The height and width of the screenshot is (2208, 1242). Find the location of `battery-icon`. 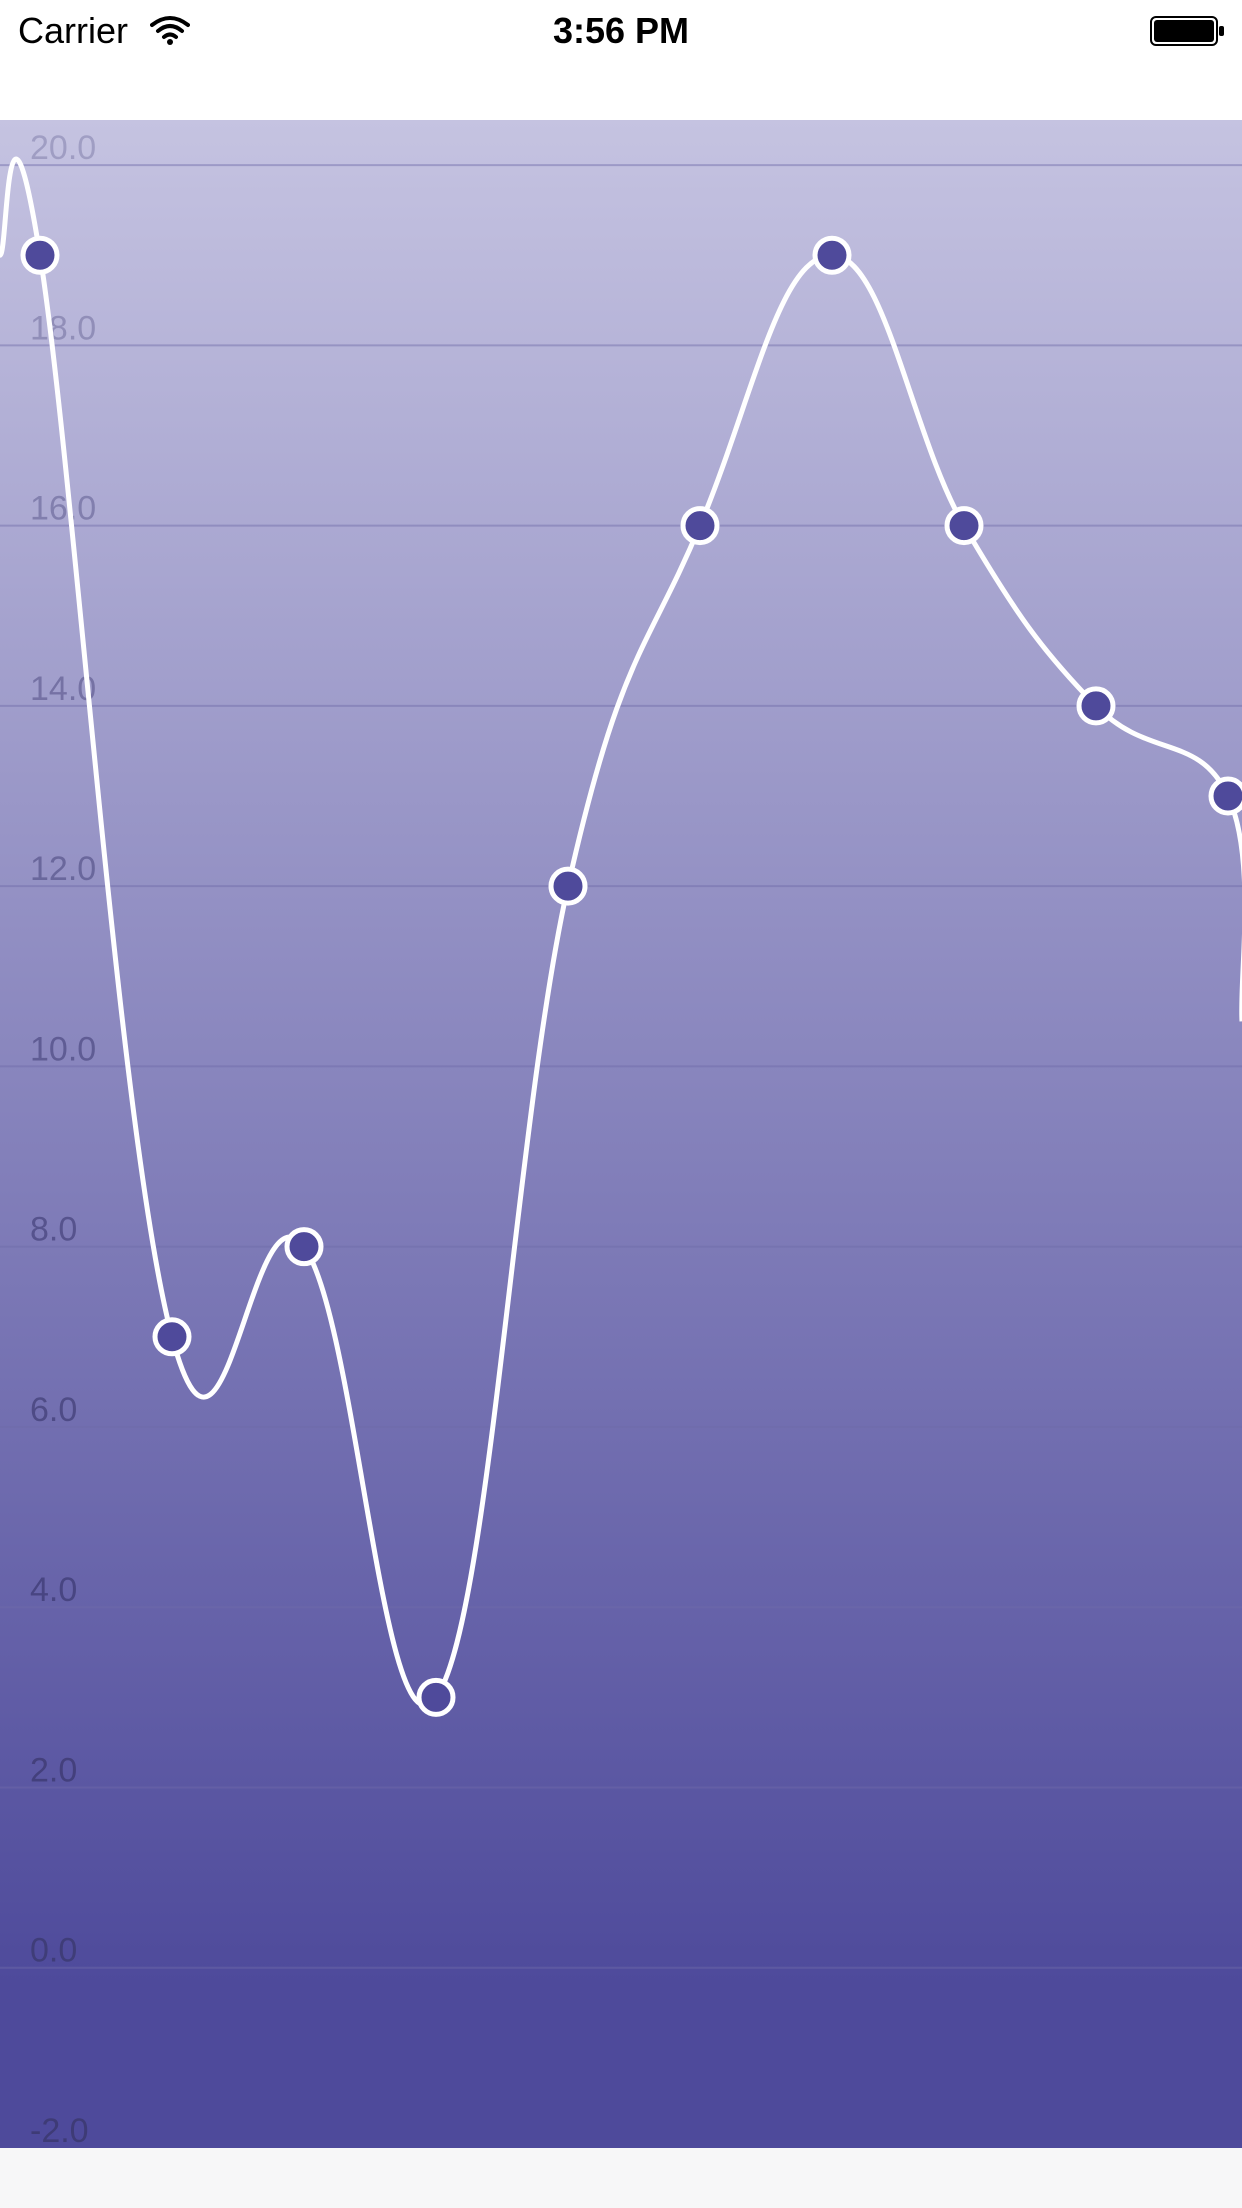

battery-icon is located at coordinates (1187, 31).